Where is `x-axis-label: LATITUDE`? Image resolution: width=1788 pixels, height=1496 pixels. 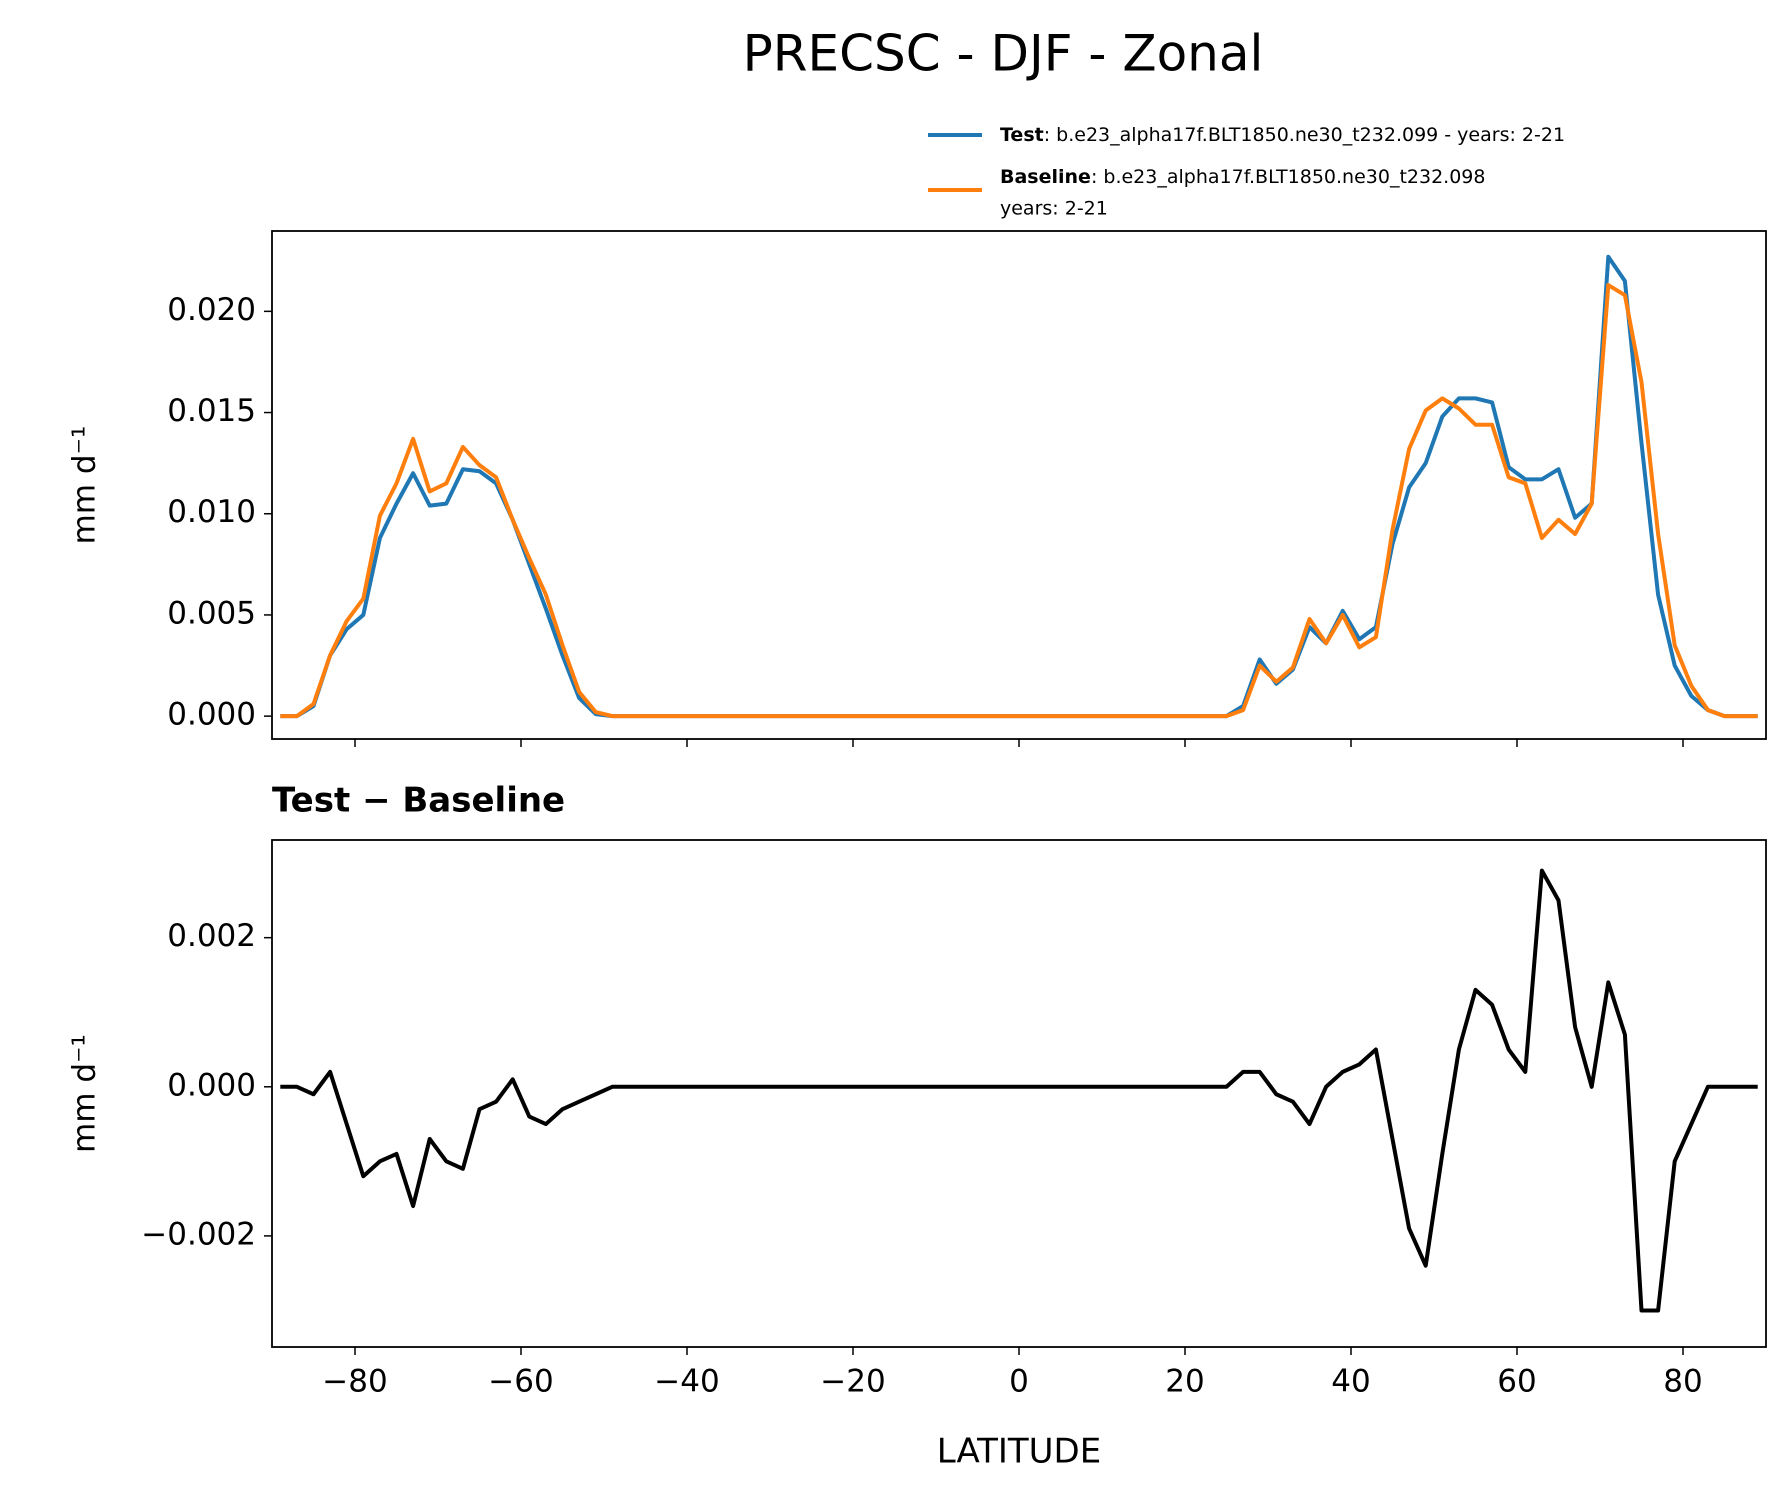 x-axis-label: LATITUDE is located at coordinates (1019, 1452).